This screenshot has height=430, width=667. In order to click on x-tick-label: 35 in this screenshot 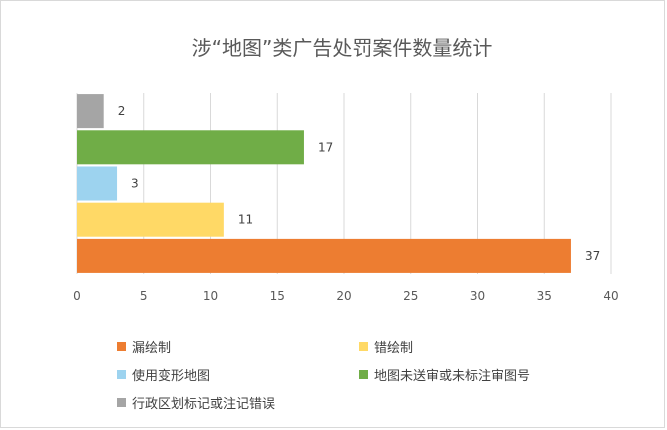, I will do `click(544, 296)`.